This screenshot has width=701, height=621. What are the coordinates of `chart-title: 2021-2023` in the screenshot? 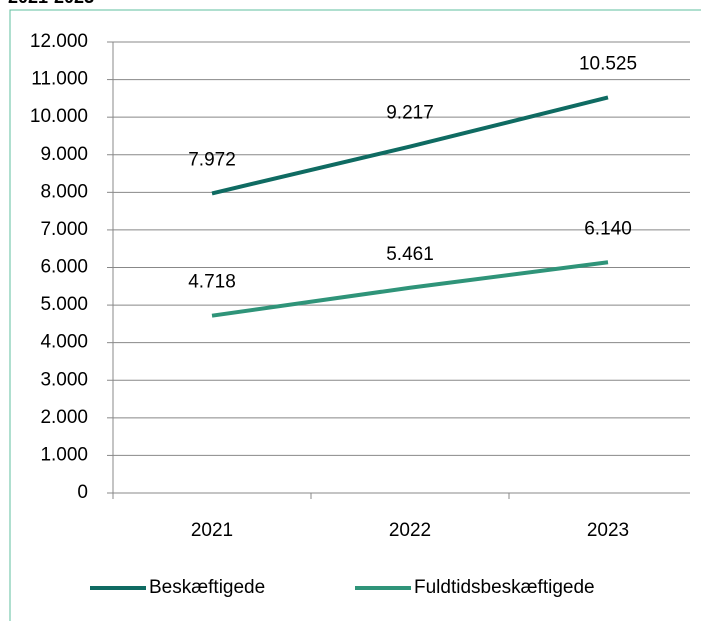 It's located at (51, 3).